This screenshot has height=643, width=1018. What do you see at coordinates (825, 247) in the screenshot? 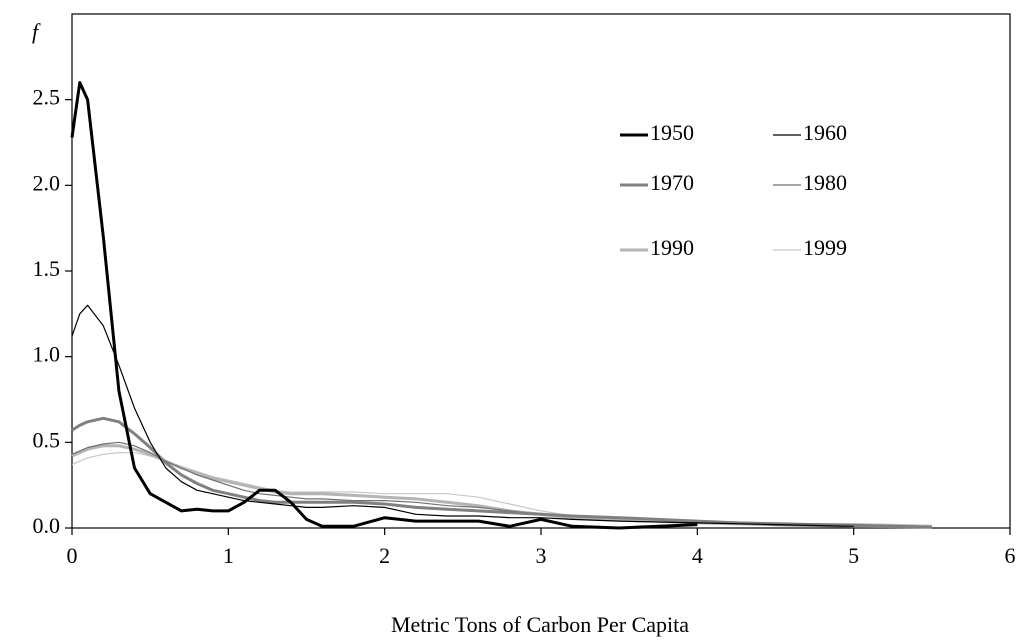
I see `legend-label: 1999` at bounding box center [825, 247].